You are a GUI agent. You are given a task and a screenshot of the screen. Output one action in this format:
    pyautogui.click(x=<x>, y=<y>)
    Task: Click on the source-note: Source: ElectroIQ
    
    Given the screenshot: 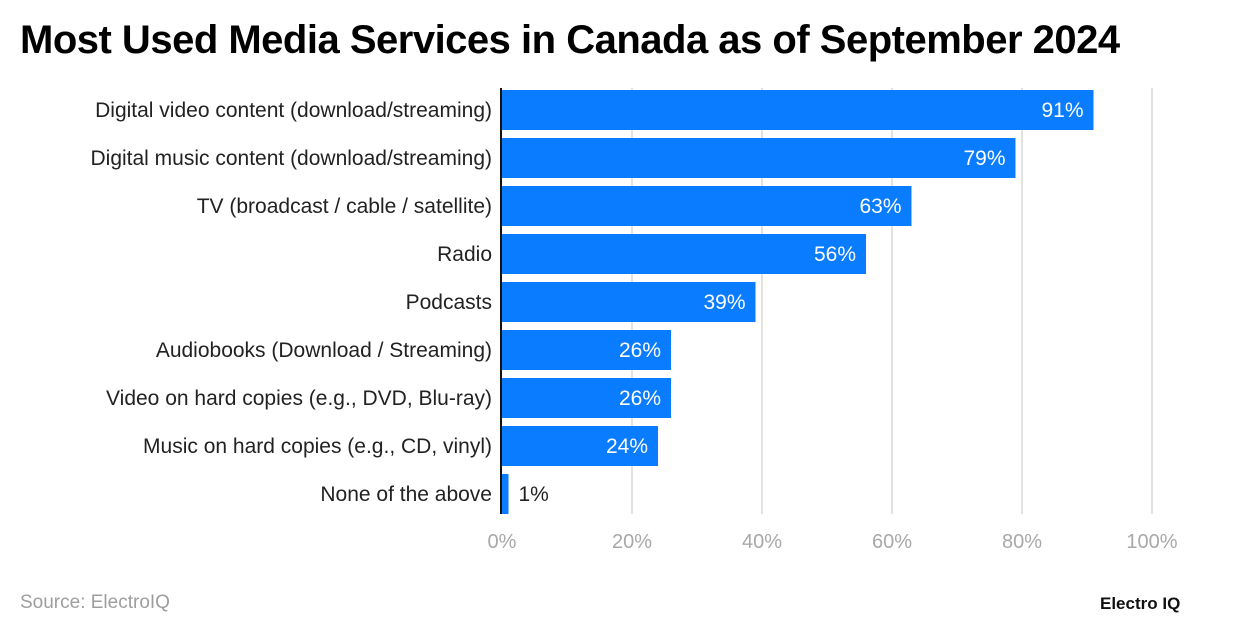 What is the action you would take?
    pyautogui.click(x=95, y=602)
    